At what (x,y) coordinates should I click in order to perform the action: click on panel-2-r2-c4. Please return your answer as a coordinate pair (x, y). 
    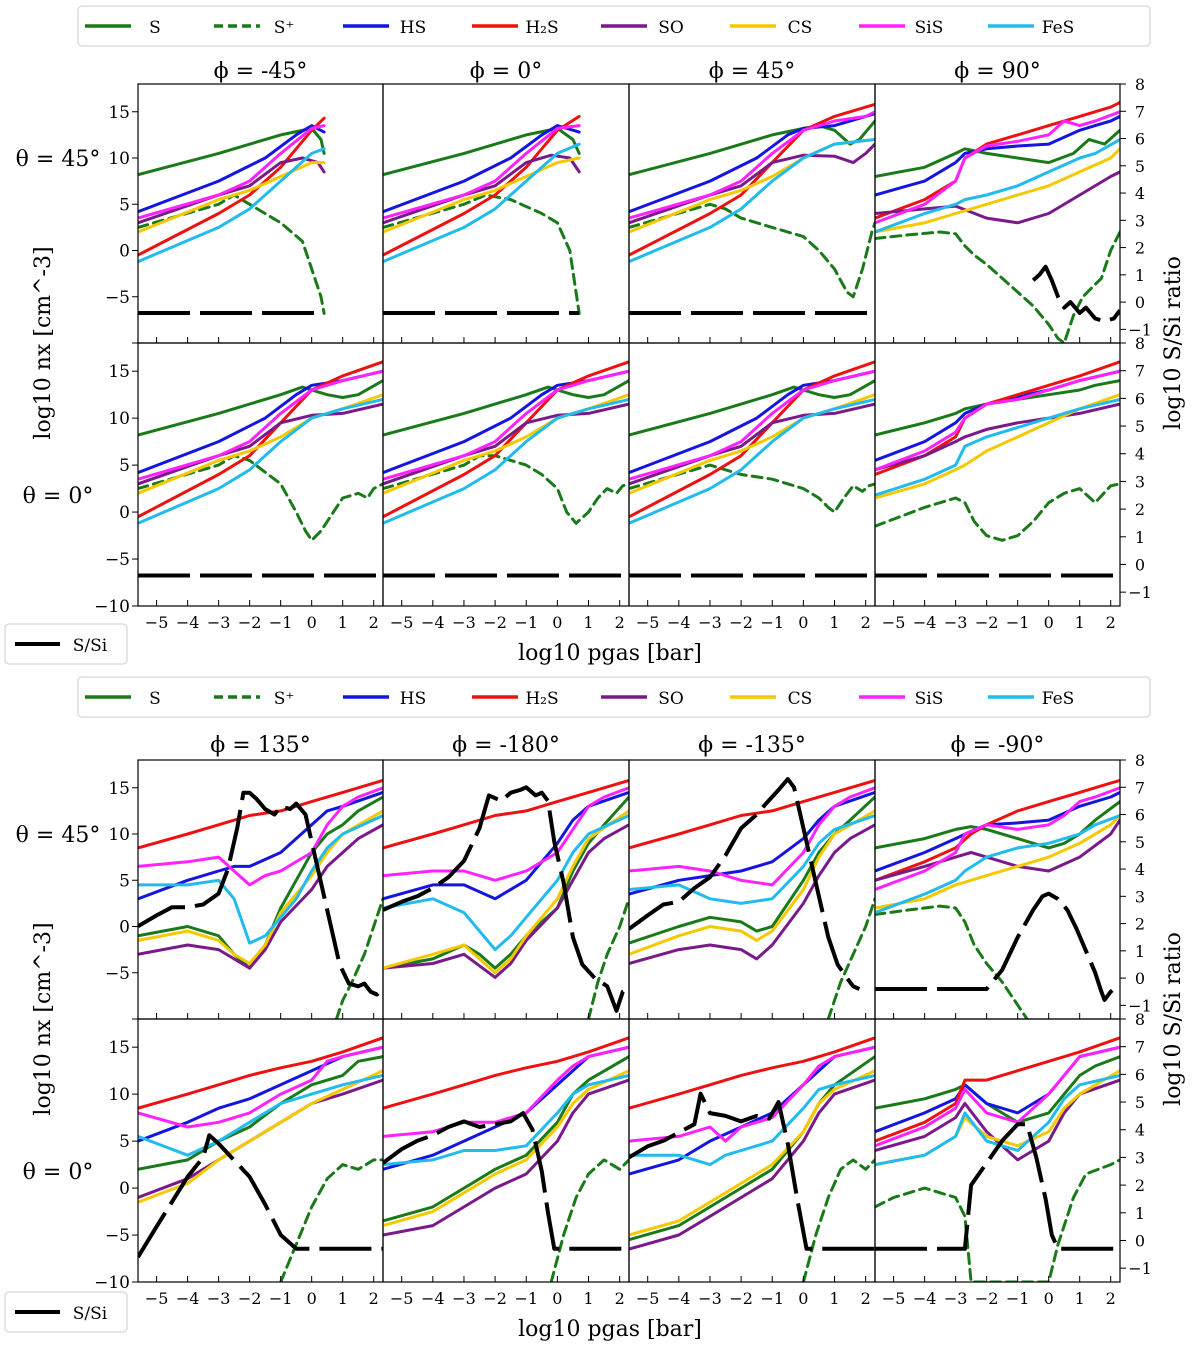
    Looking at the image, I should click on (1000, 1150).